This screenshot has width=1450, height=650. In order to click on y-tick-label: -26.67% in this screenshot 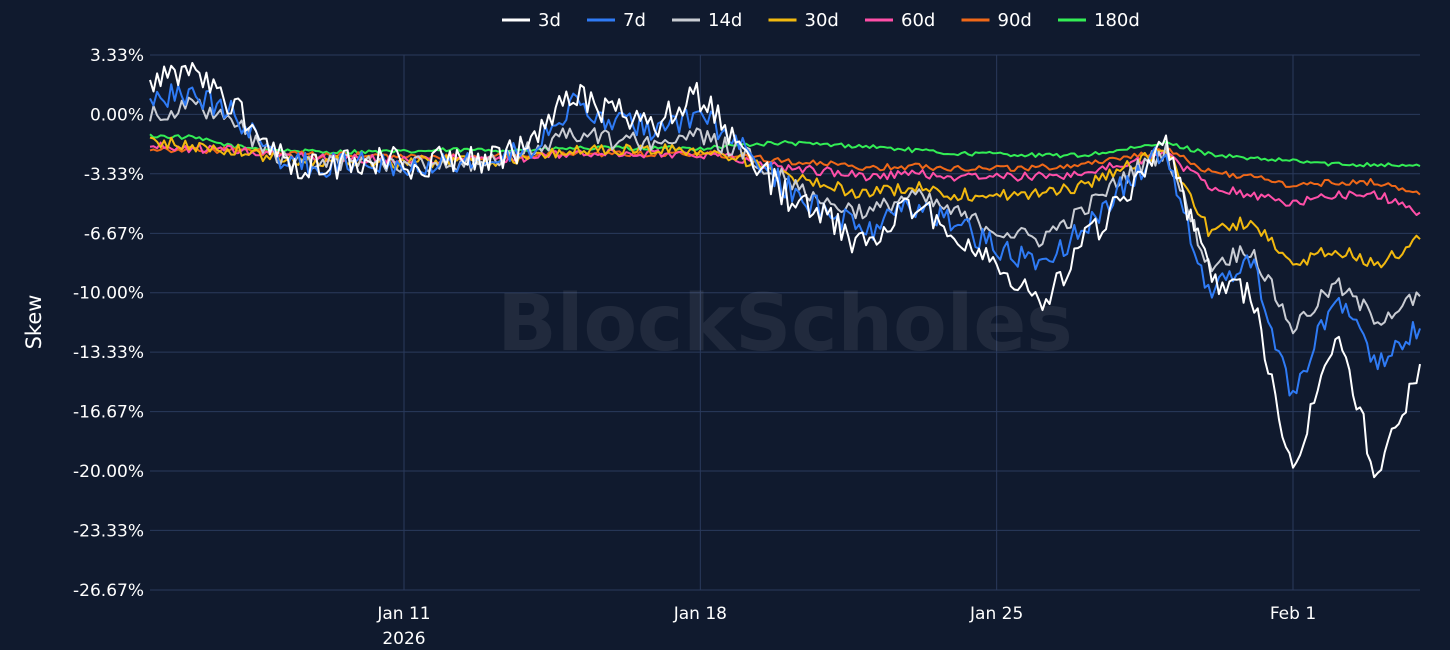, I will do `click(108, 591)`.